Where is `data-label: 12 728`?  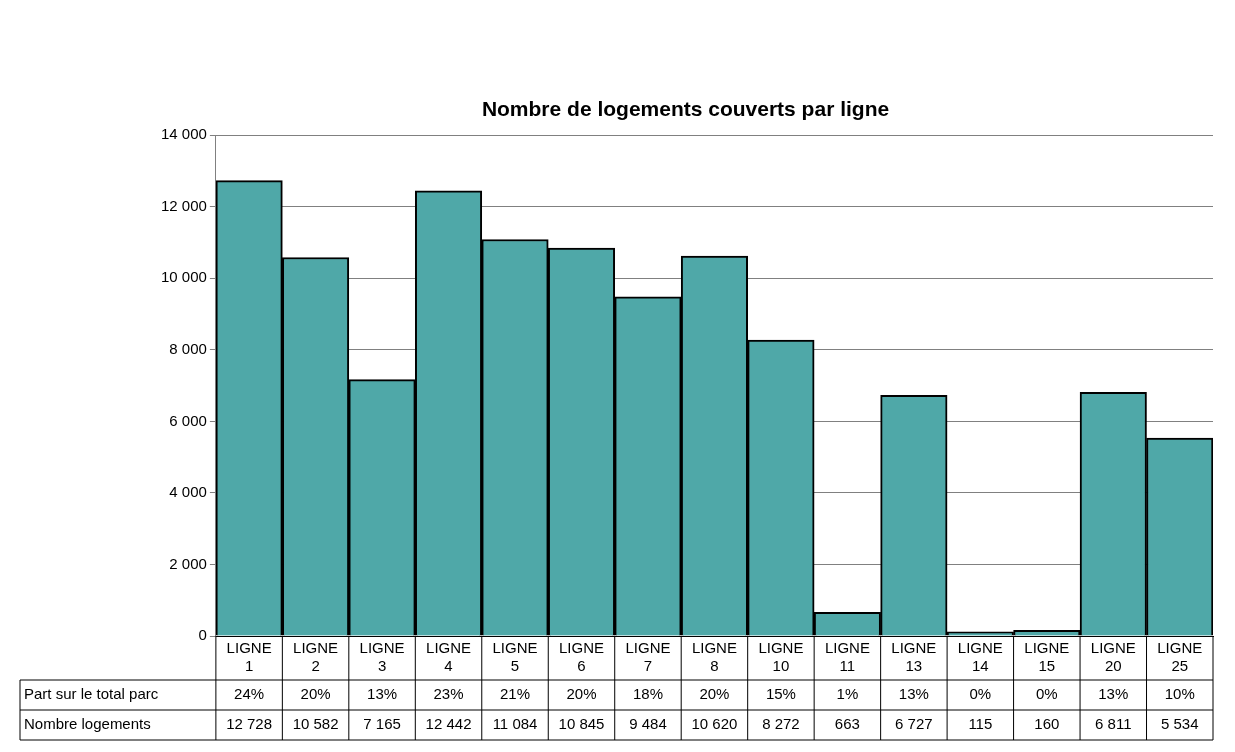
data-label: 12 728 is located at coordinates (249, 724).